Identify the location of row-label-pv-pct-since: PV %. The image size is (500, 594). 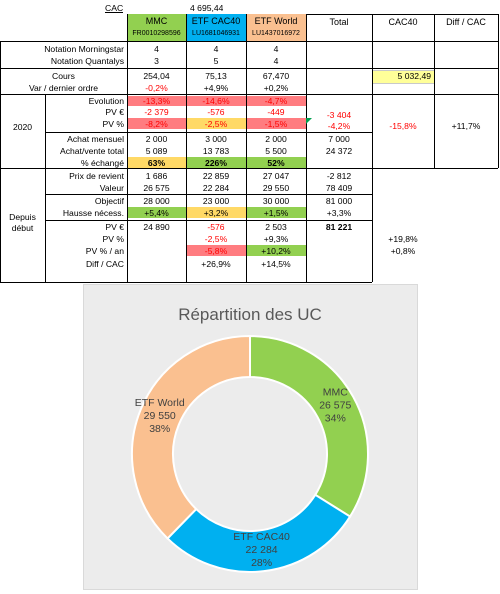
(113, 239).